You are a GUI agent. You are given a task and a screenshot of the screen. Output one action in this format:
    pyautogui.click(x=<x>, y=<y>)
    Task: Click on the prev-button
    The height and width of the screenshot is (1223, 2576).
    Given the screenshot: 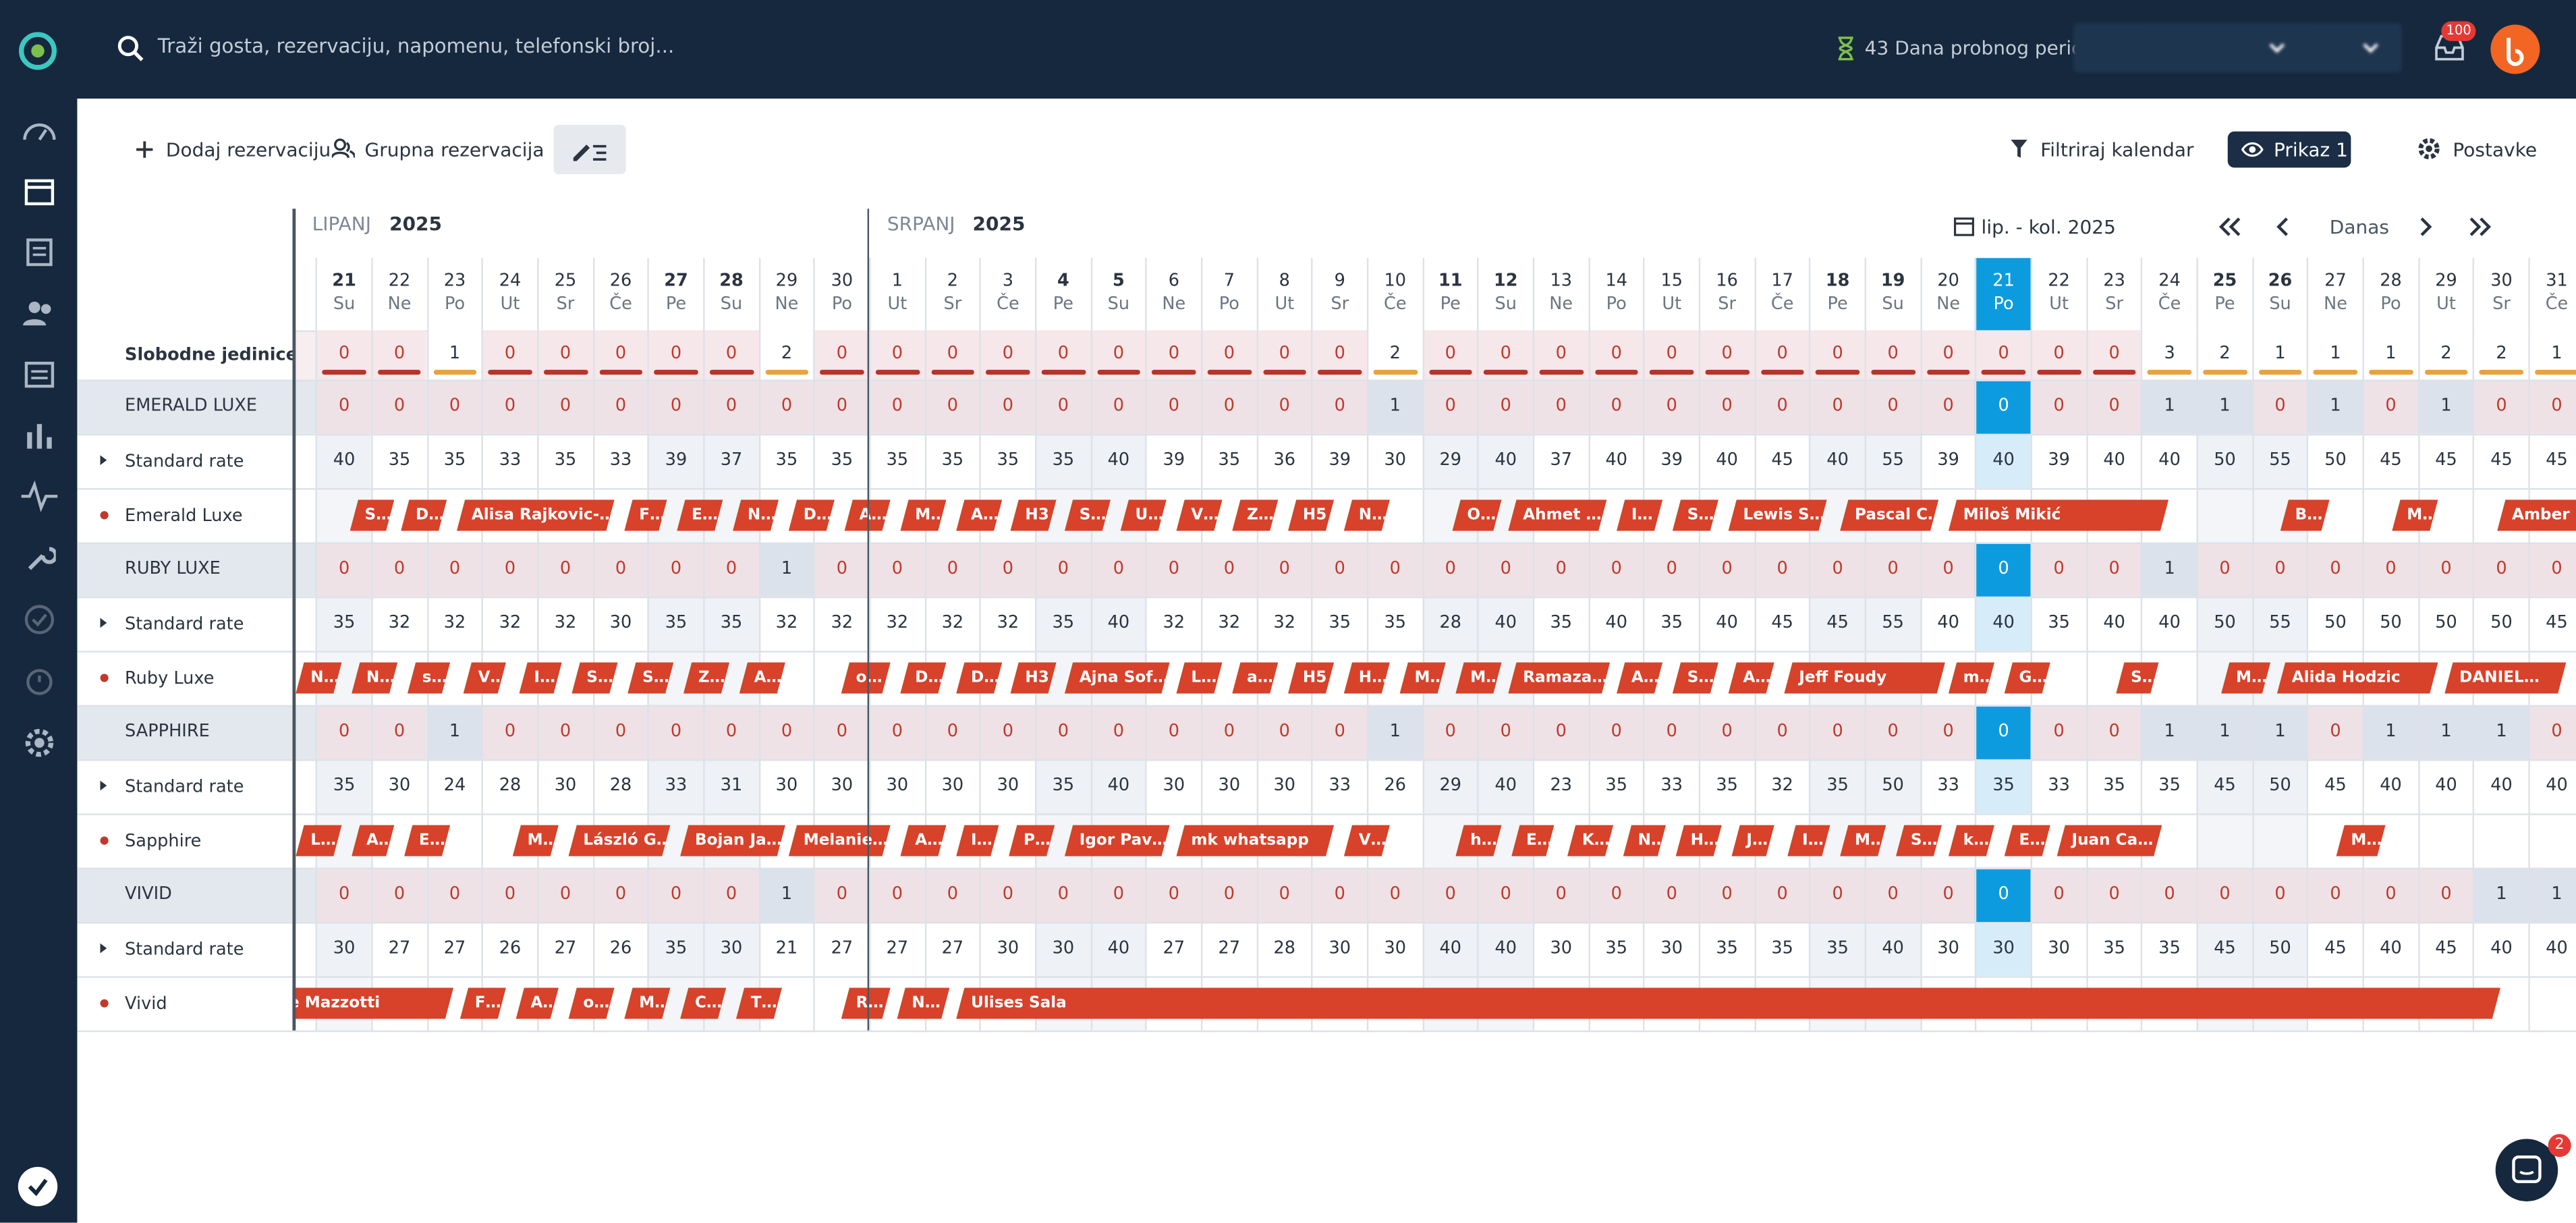 What is the action you would take?
    pyautogui.click(x=2283, y=226)
    